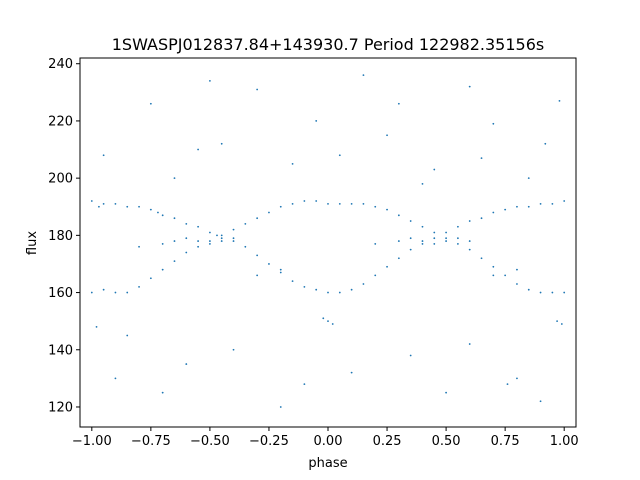 Image resolution: width=640 pixels, height=480 pixels. Describe the element at coordinates (210, 441) in the screenshot. I see `x-tick-label: −0.50` at that location.